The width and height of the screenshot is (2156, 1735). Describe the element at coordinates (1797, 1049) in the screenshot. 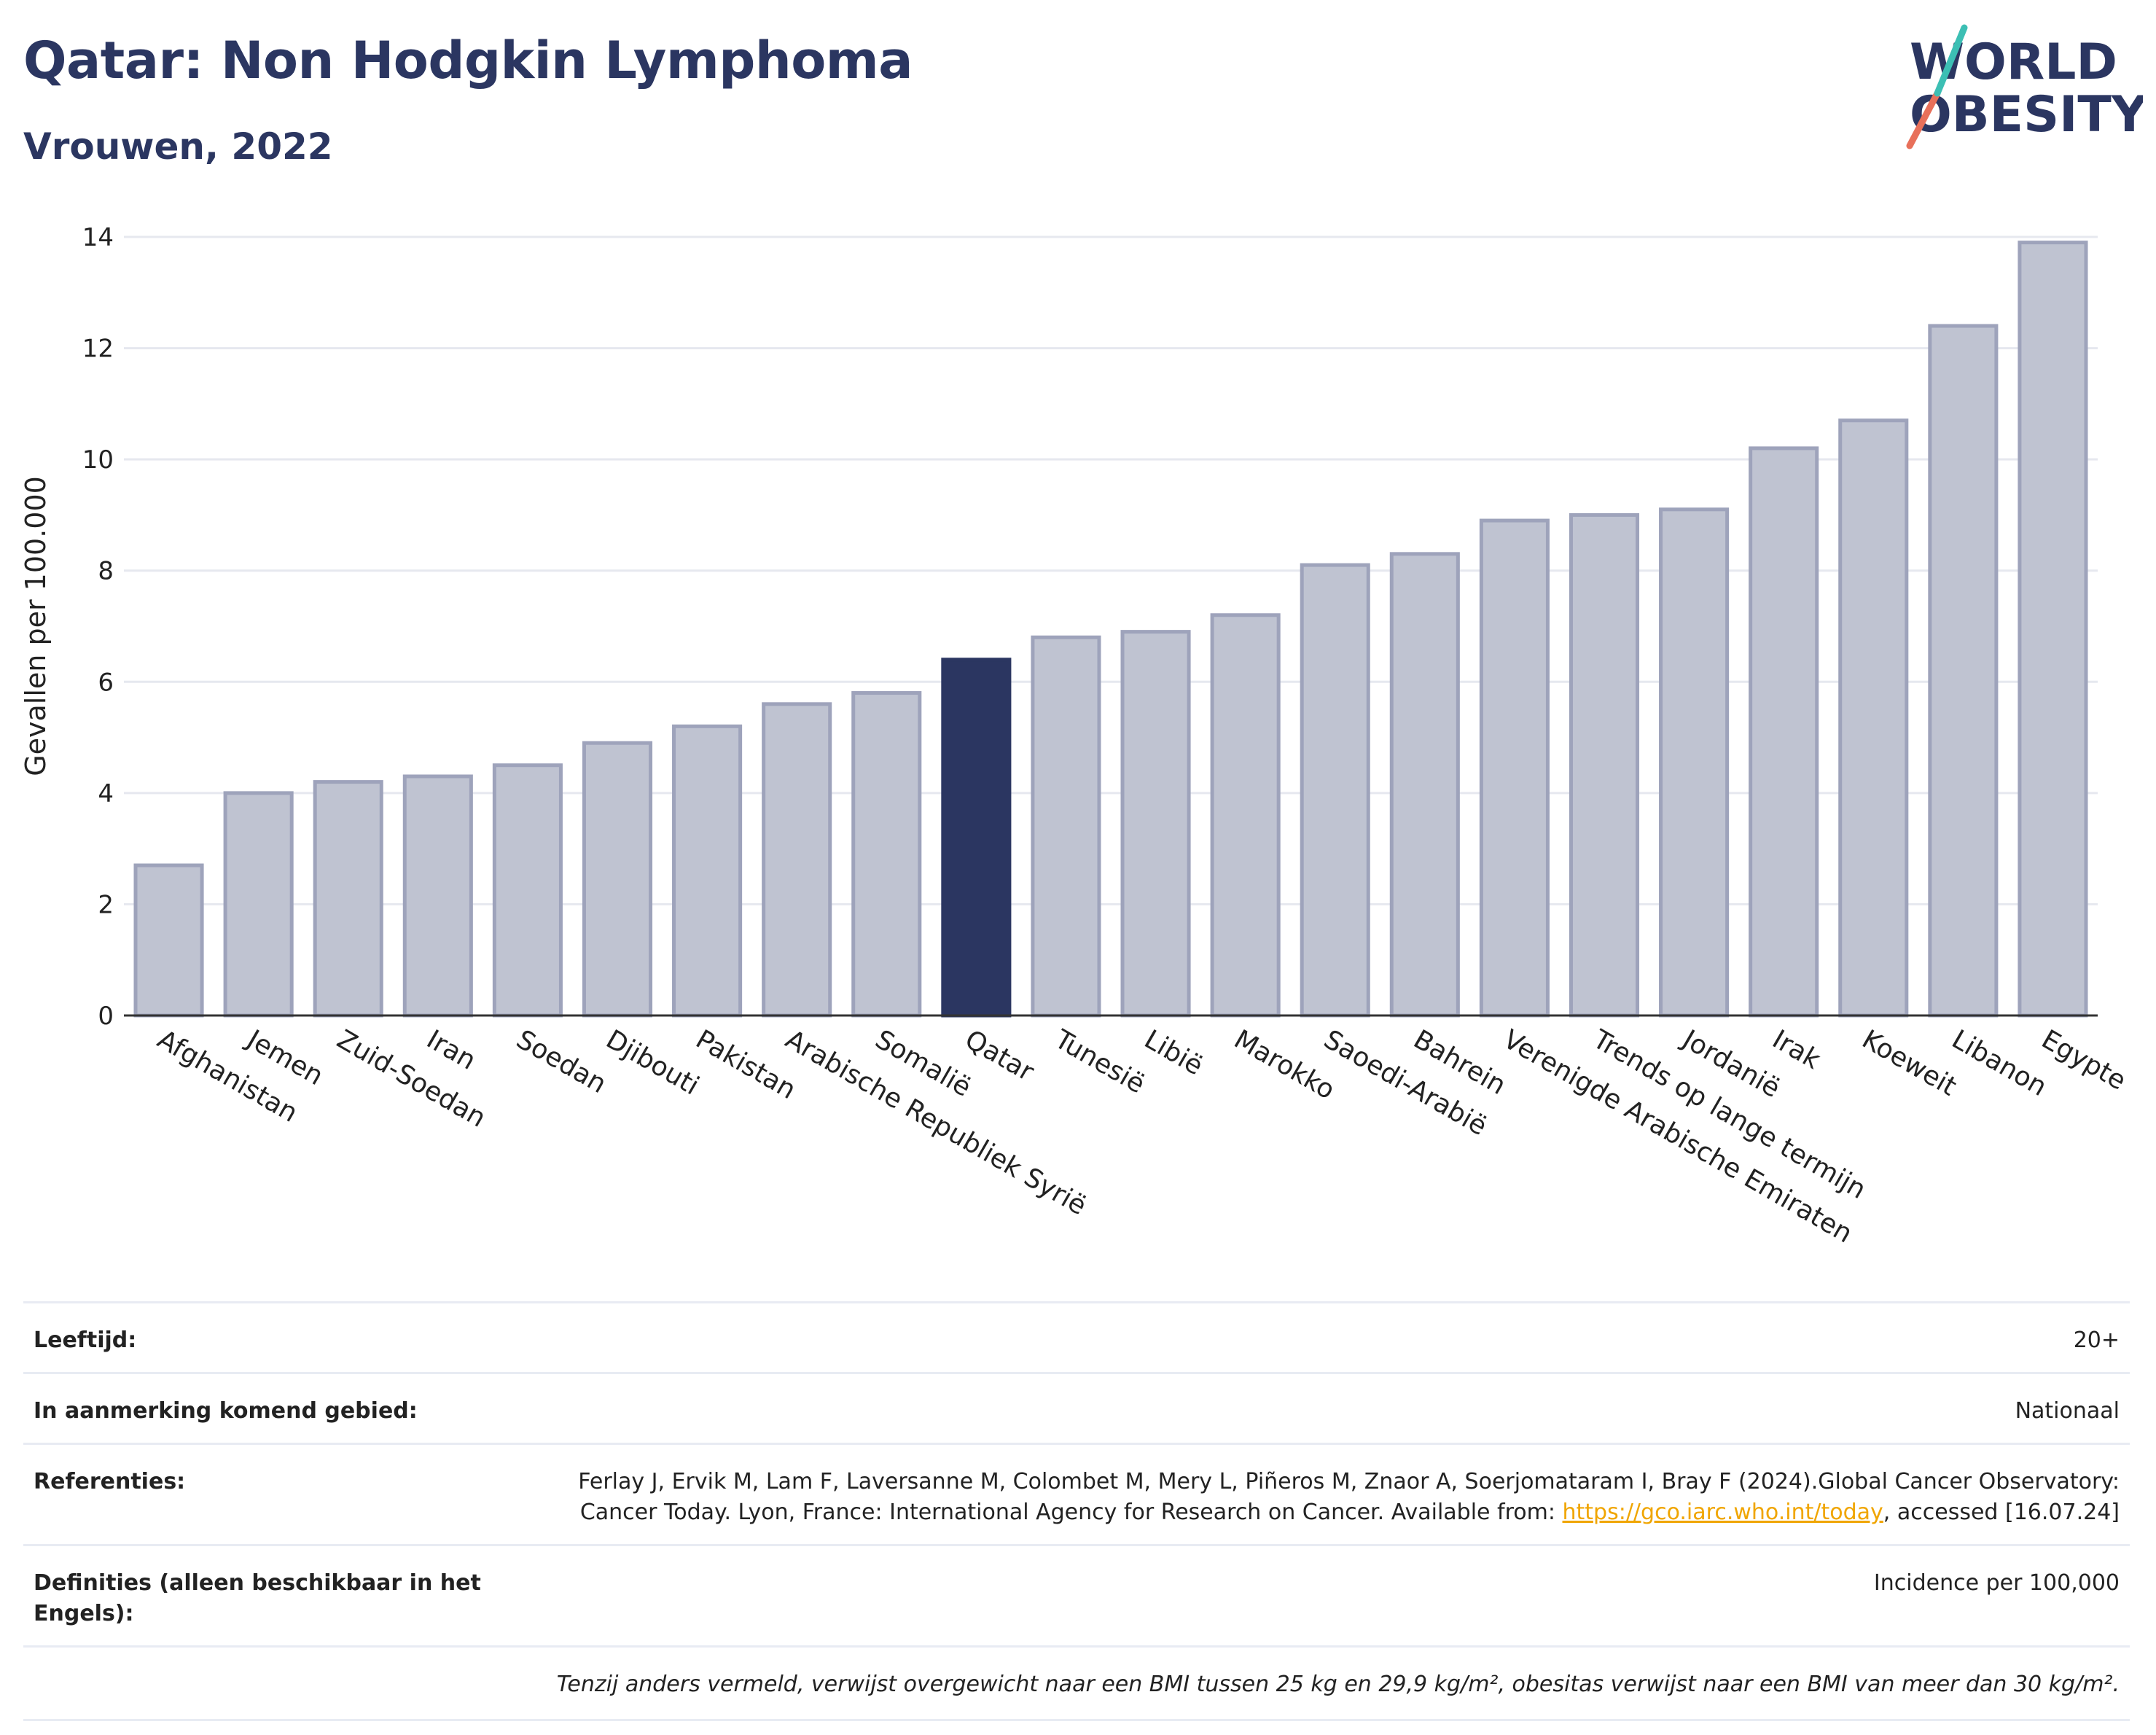

I see `x-tick-label: Irak` at that location.